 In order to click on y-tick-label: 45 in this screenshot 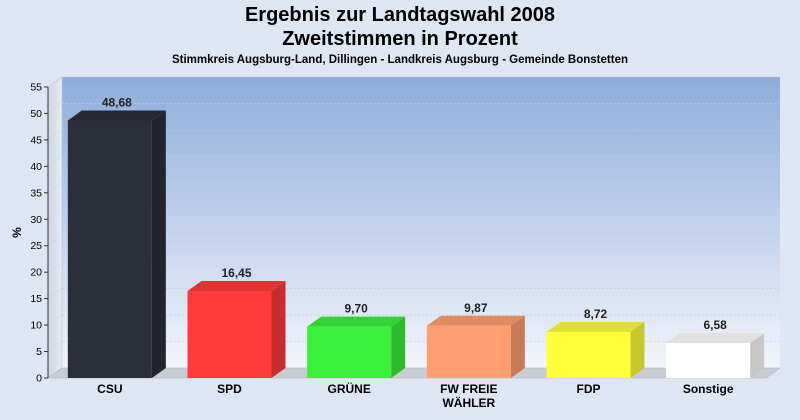, I will do `click(36, 140)`.